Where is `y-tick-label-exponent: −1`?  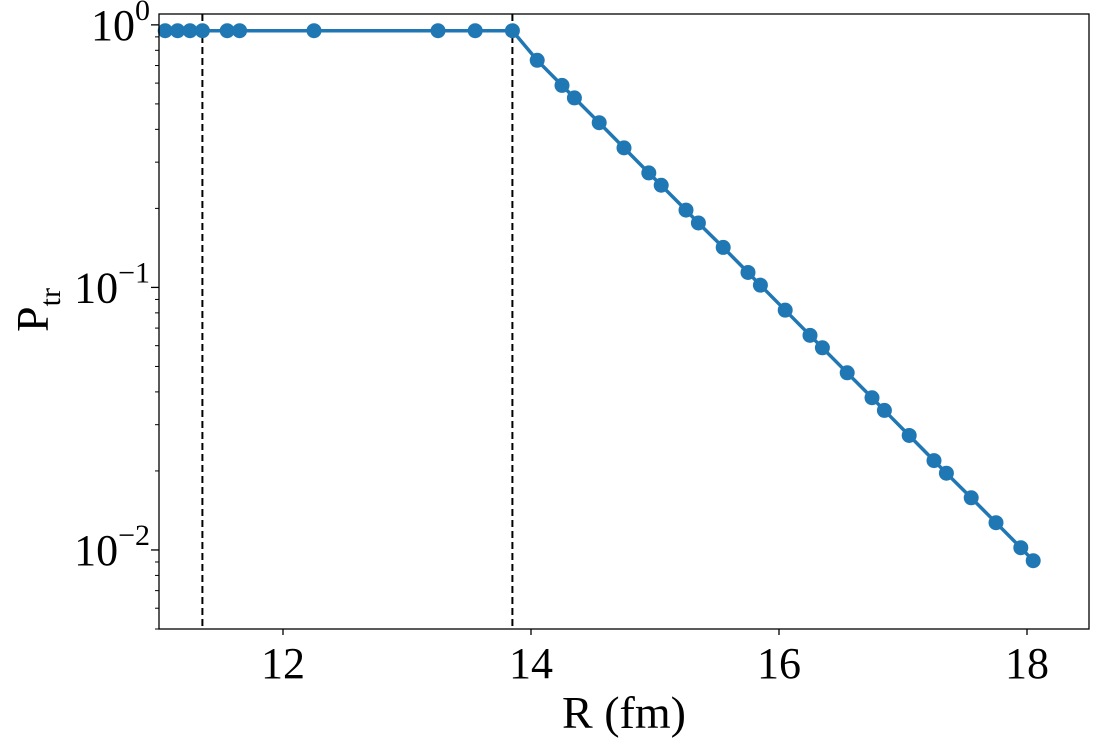 y-tick-label-exponent: −1 is located at coordinates (134, 272).